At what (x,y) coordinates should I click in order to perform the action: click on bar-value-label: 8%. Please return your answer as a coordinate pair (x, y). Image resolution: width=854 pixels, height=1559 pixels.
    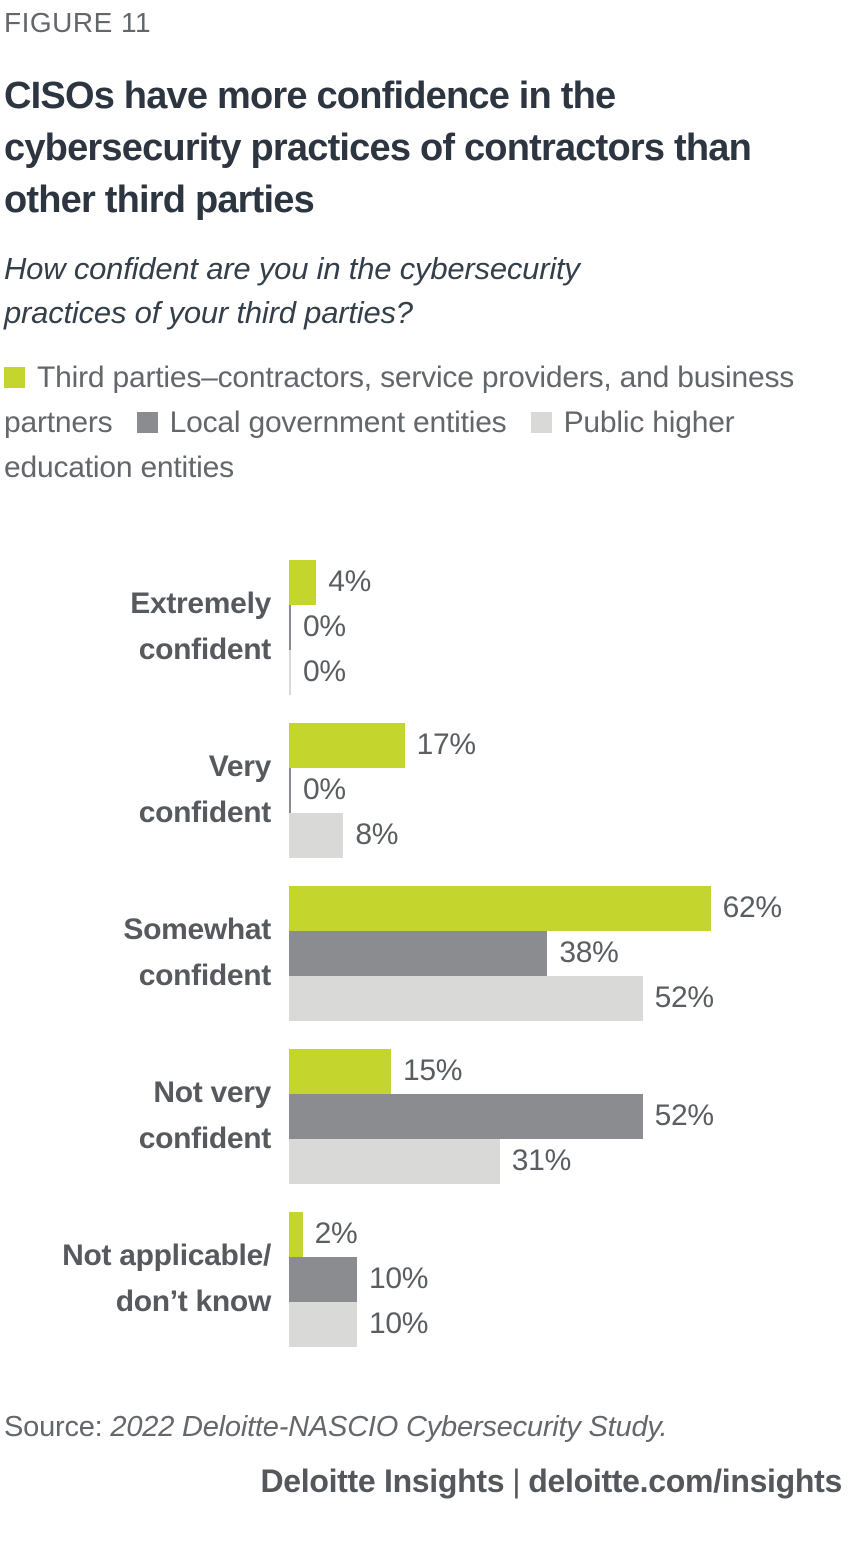
    Looking at the image, I should click on (377, 835).